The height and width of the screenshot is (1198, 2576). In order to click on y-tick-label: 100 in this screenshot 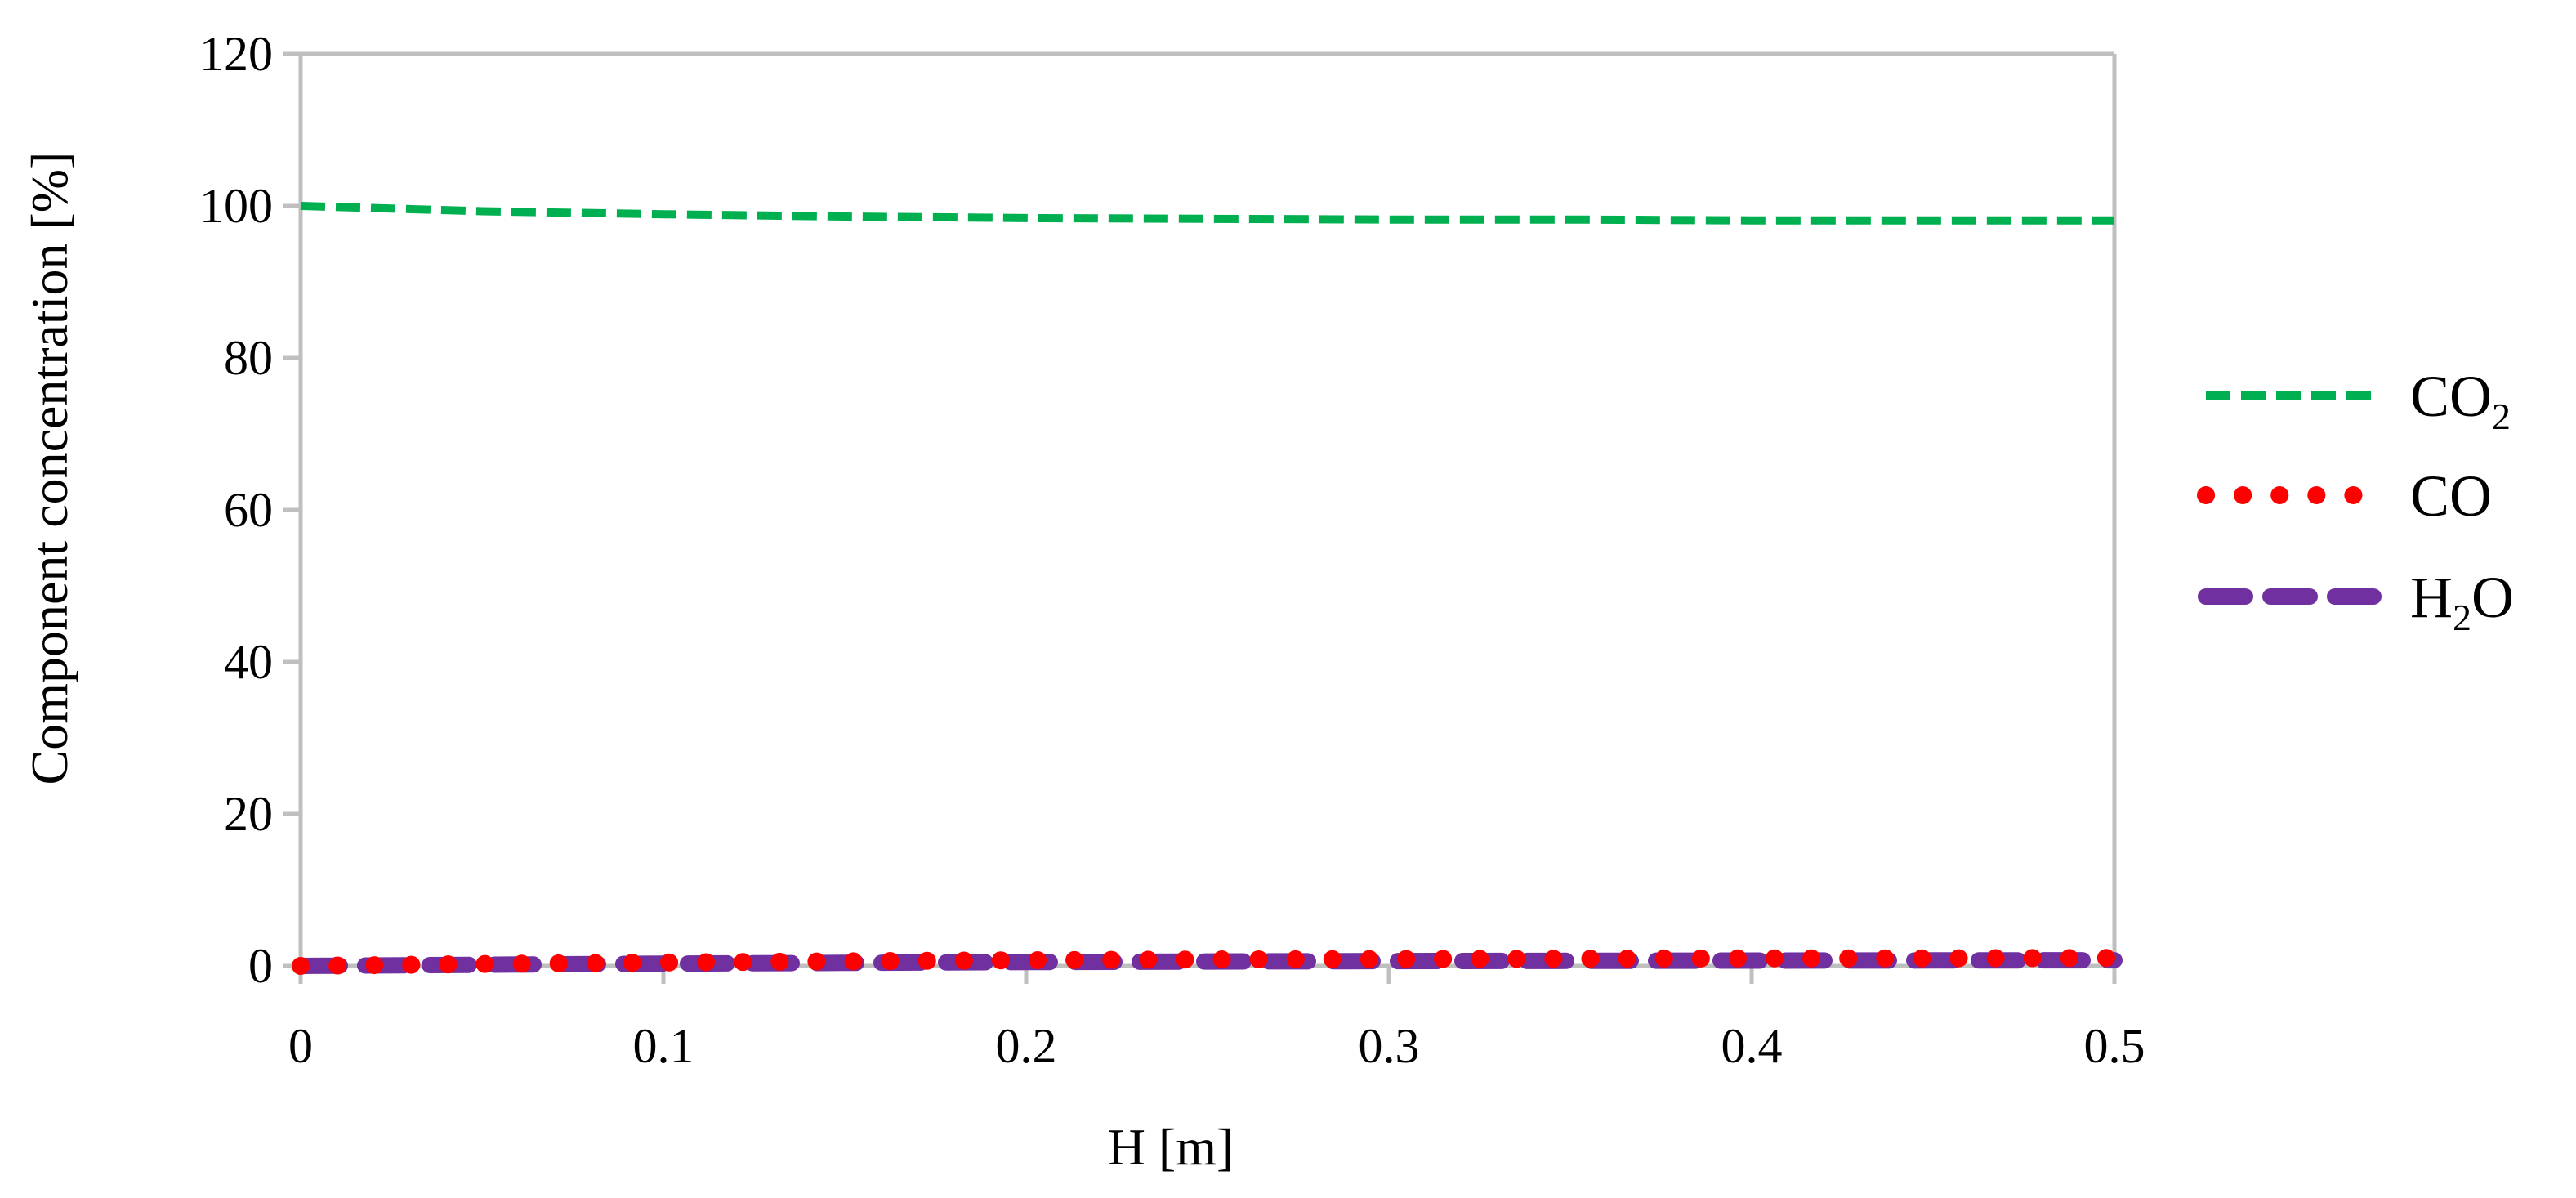, I will do `click(236, 206)`.